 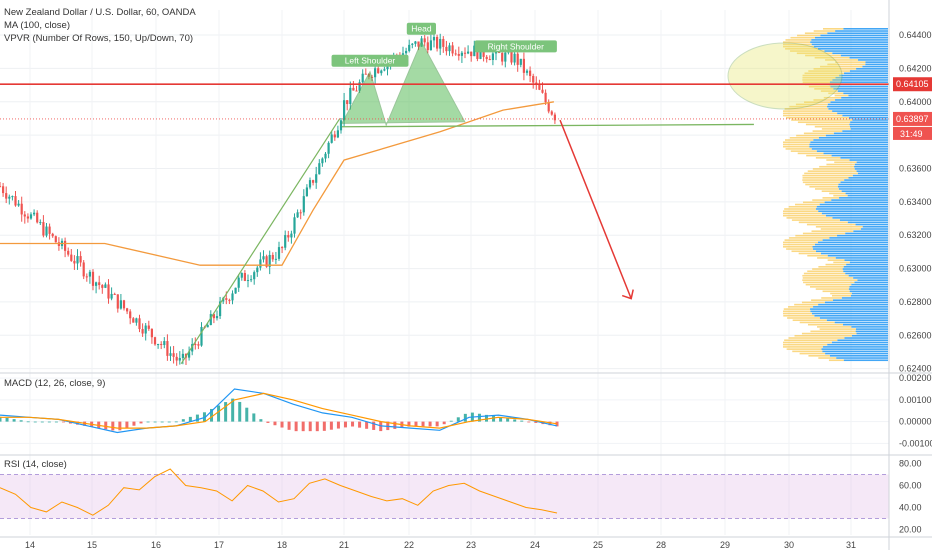 I want to click on time-tick-label: 30, so click(x=789, y=545).